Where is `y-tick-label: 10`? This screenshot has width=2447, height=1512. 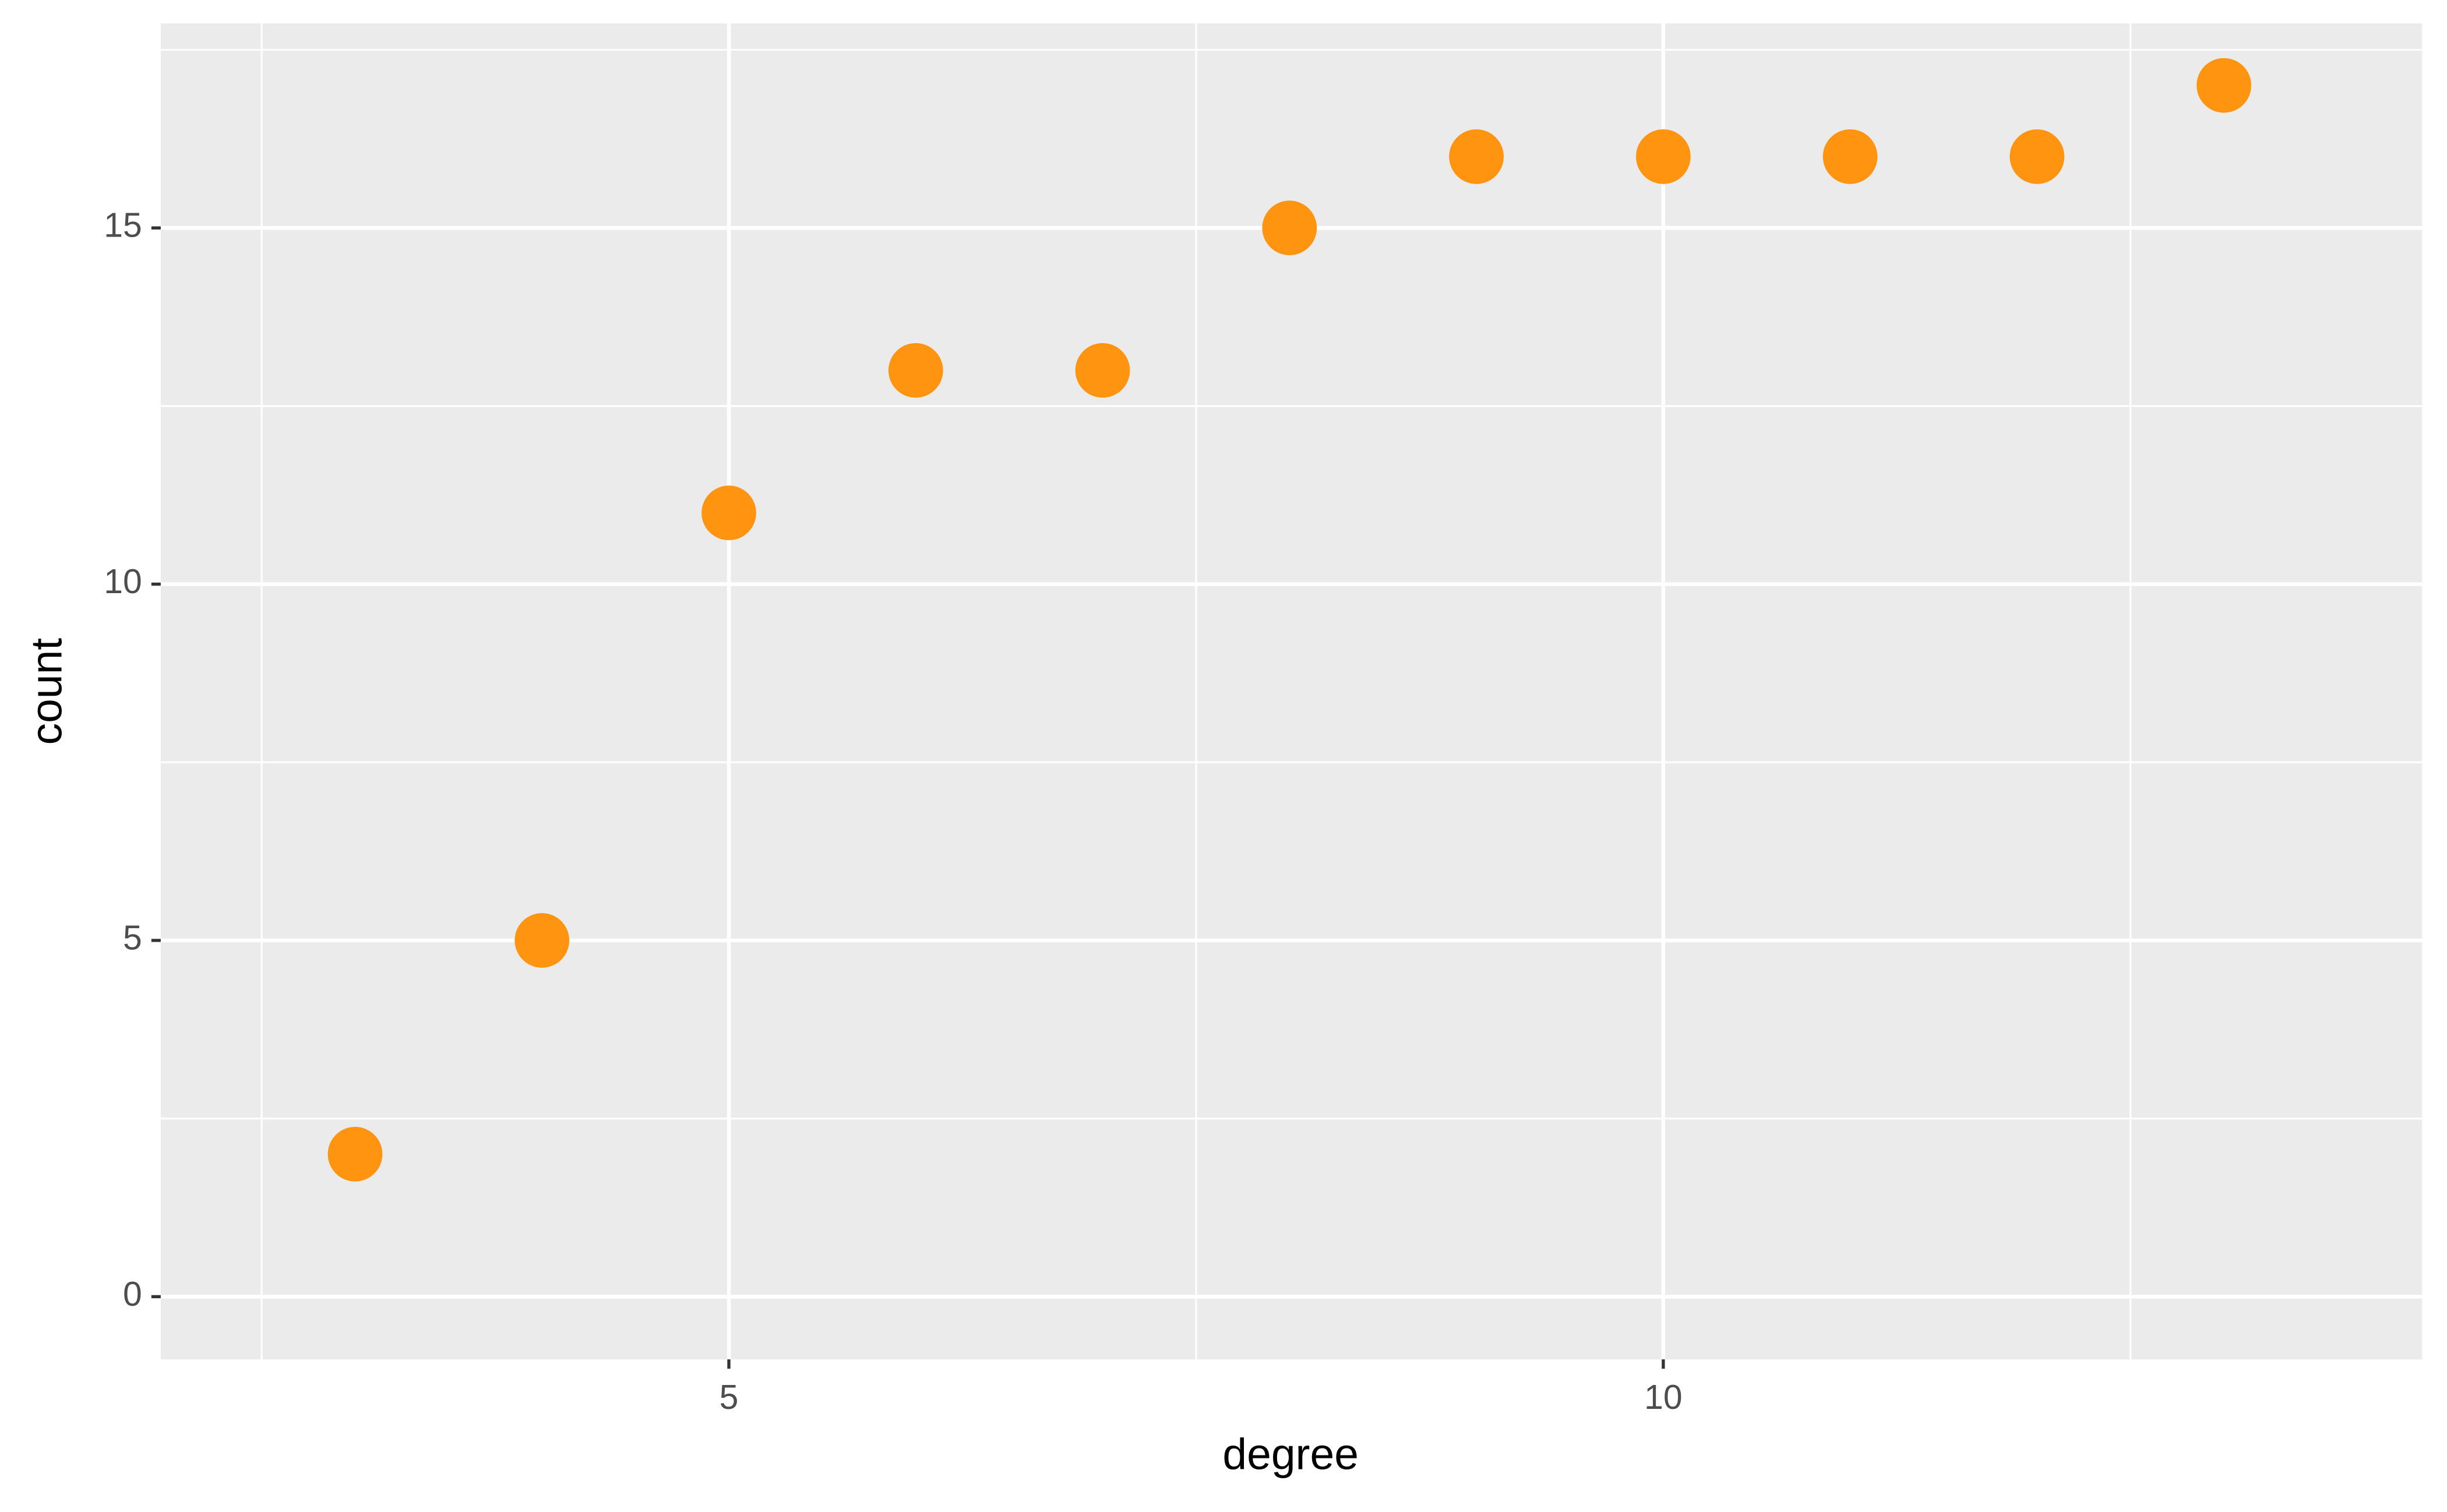
y-tick-label: 10 is located at coordinates (123, 582).